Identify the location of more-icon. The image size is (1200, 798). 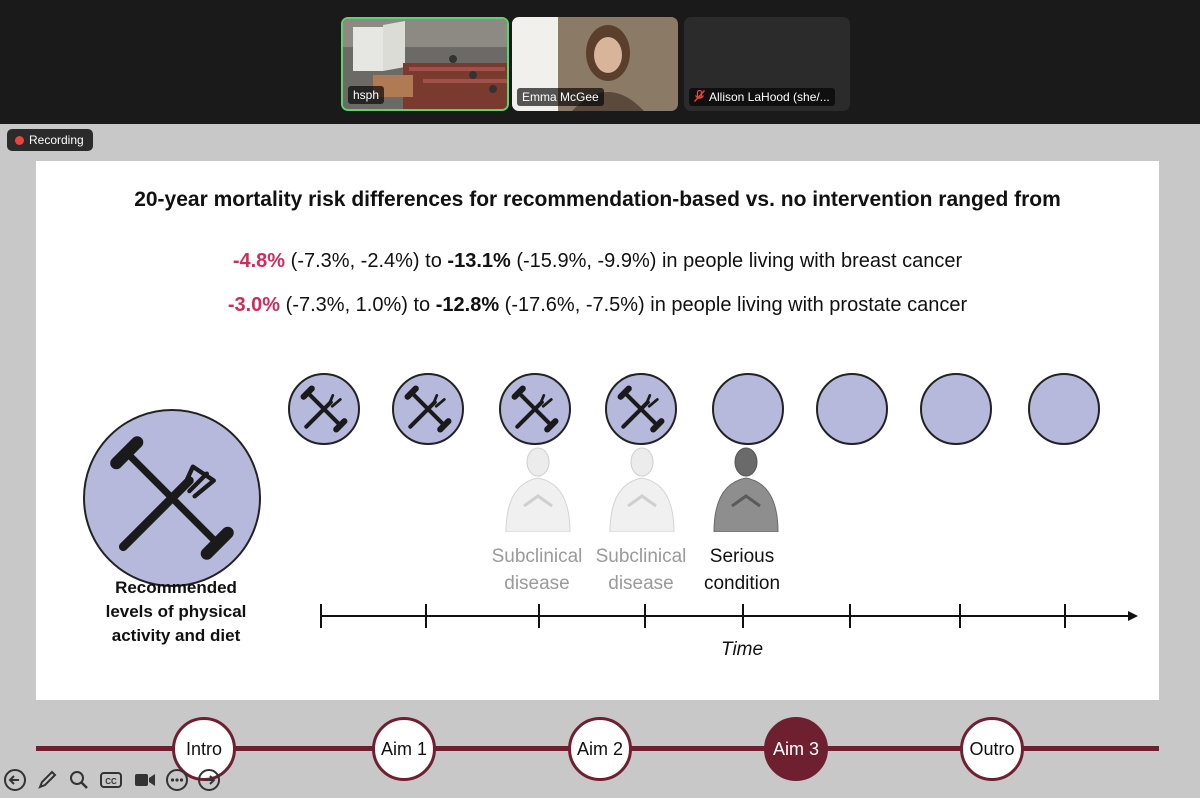
(177, 780).